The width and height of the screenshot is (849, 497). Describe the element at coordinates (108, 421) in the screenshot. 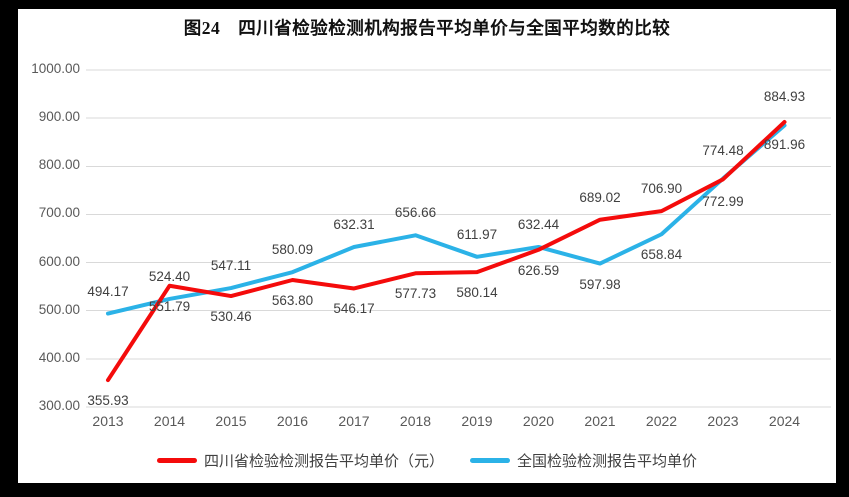

I see `x-tick-label: 2013` at that location.